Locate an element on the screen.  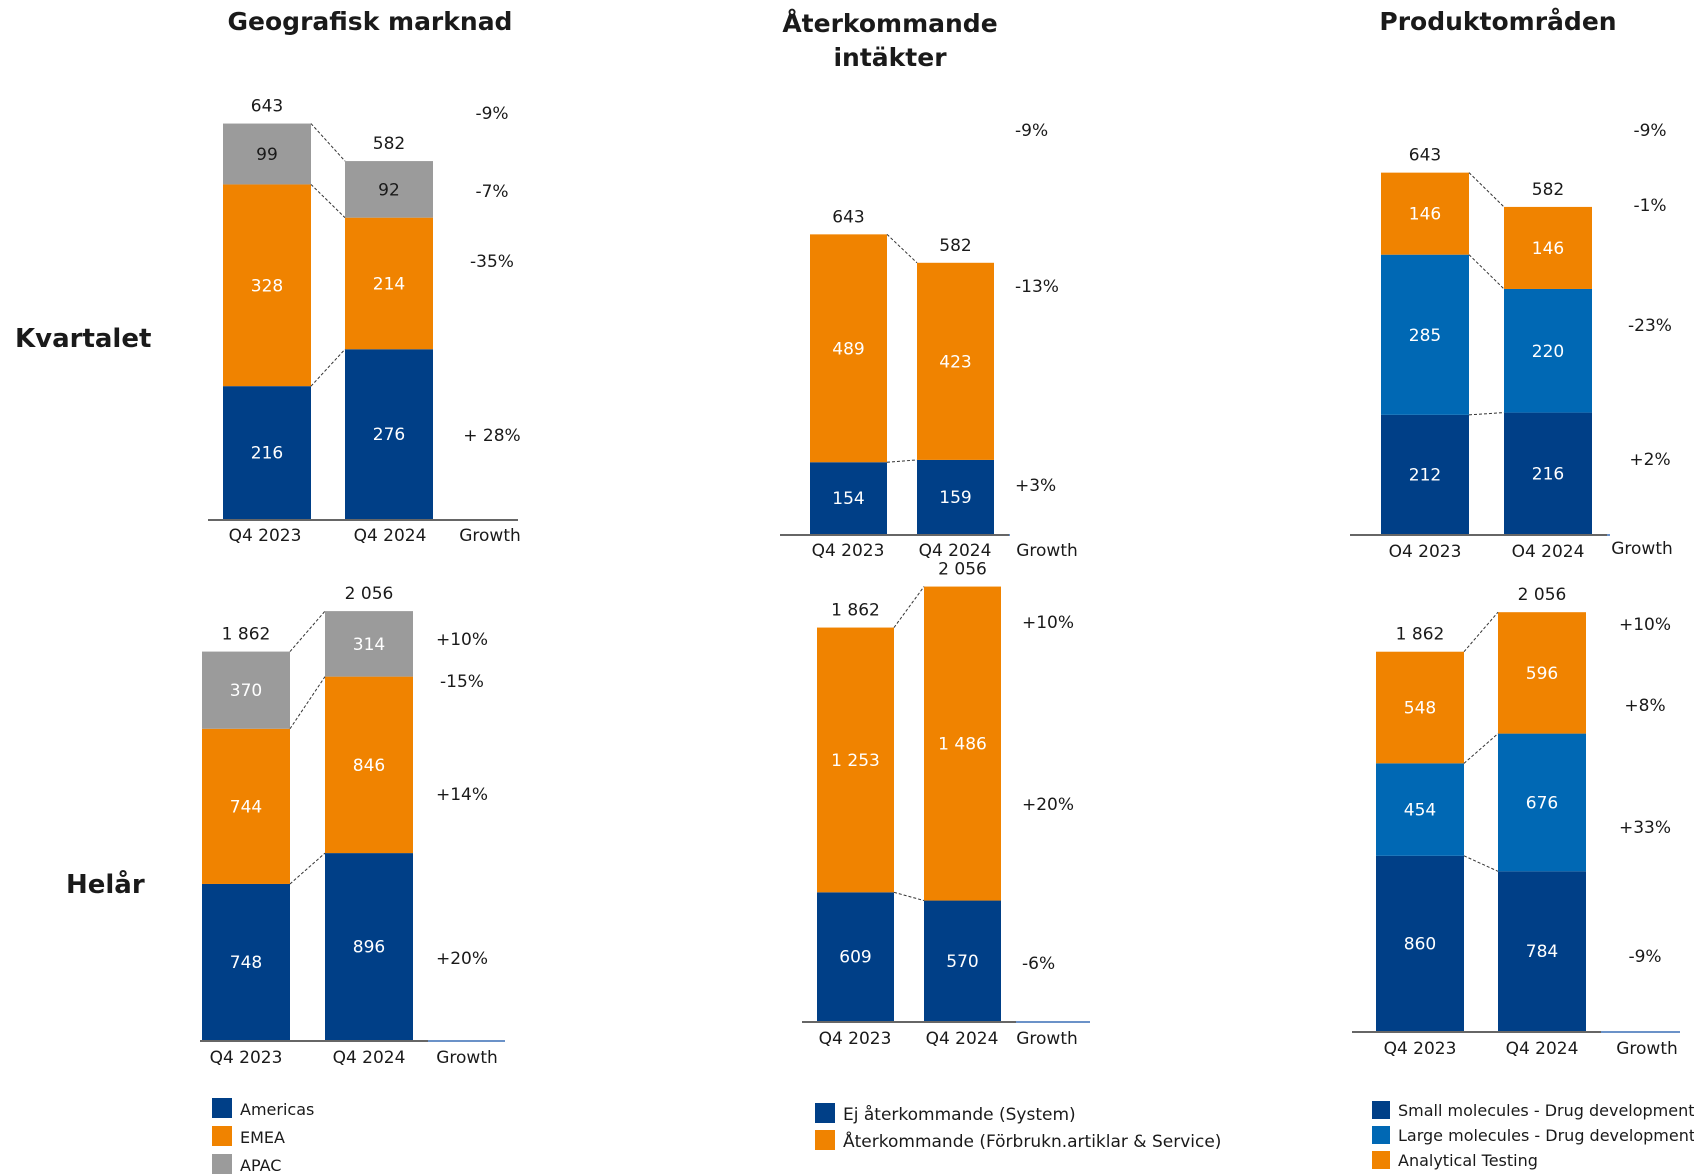
bar-label-prod-quarter-1-2: 146 is located at coordinates (1548, 249).